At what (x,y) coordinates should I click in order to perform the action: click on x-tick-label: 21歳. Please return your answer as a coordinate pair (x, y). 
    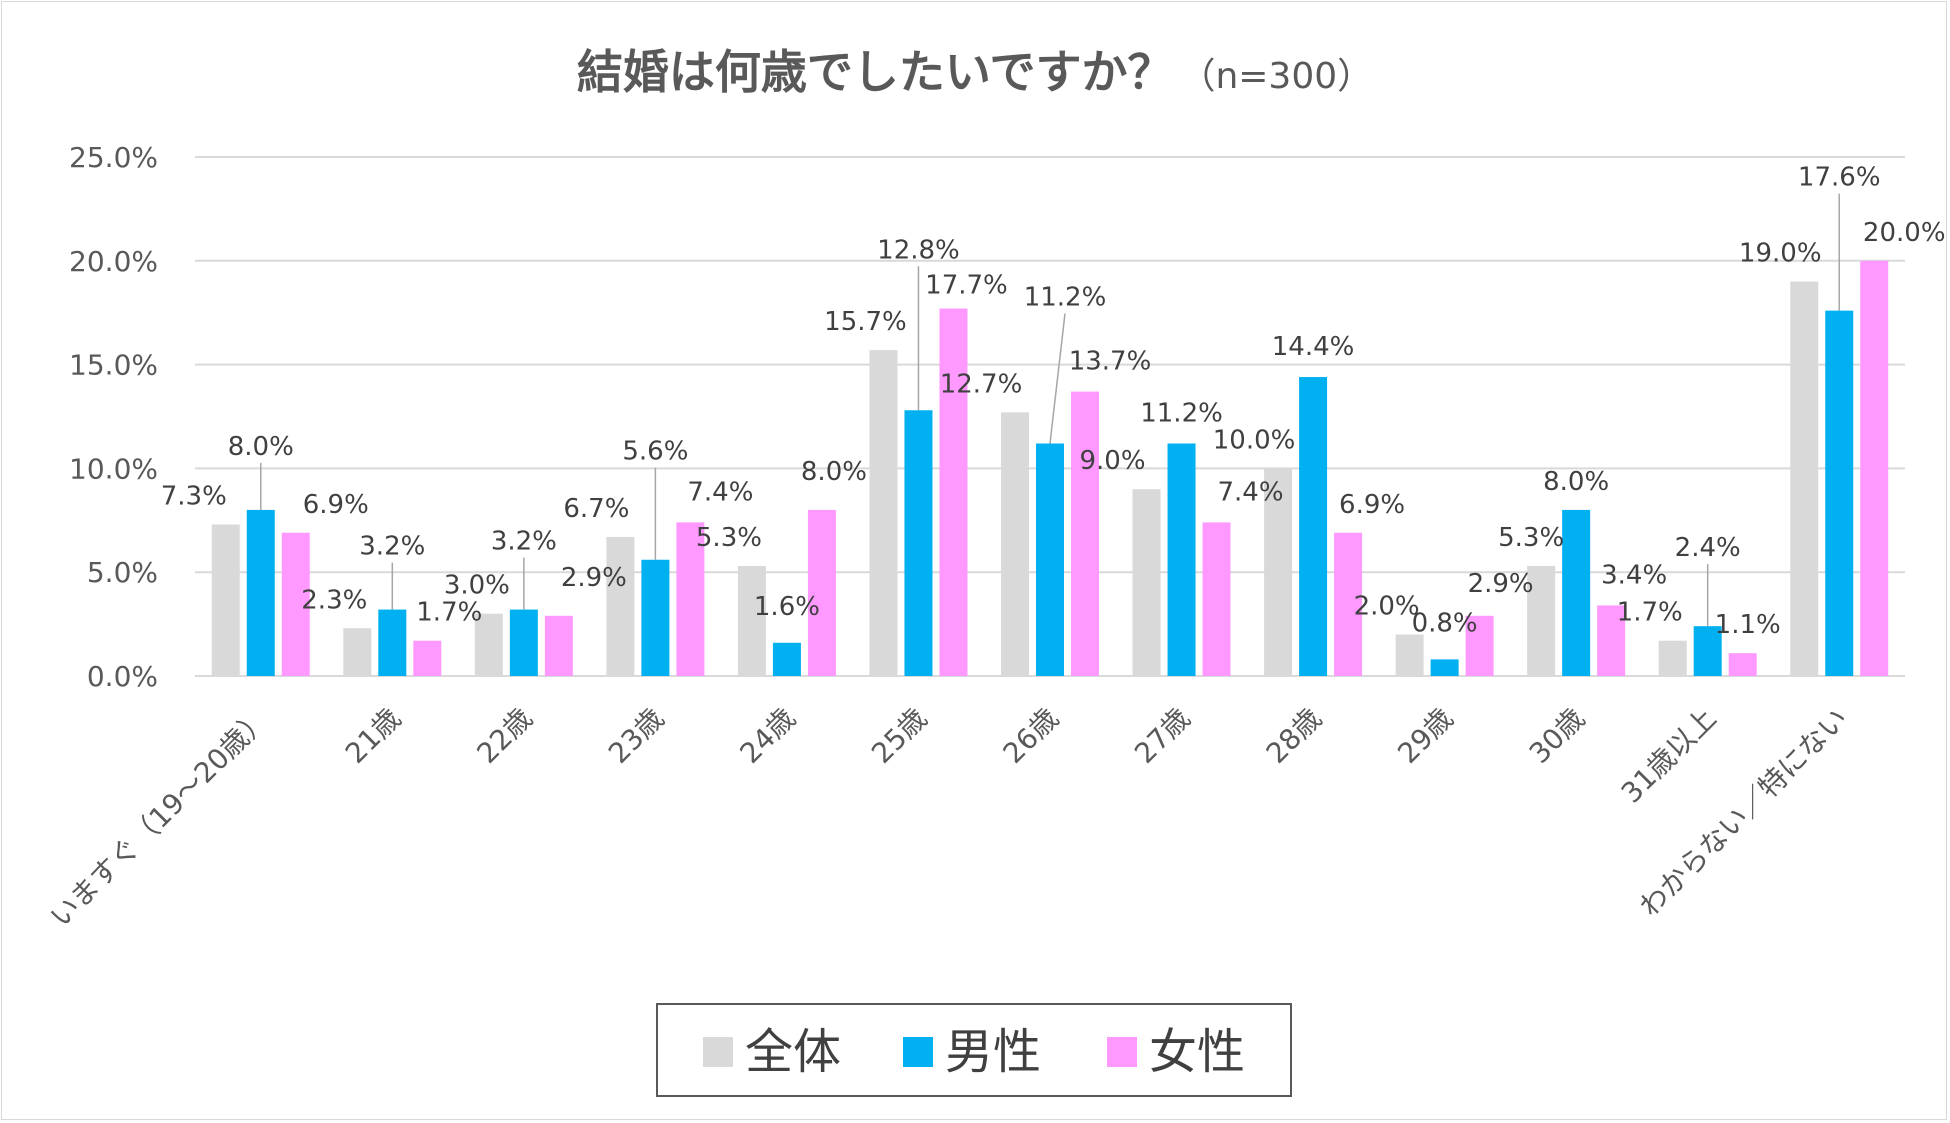
    Looking at the image, I should click on (373, 736).